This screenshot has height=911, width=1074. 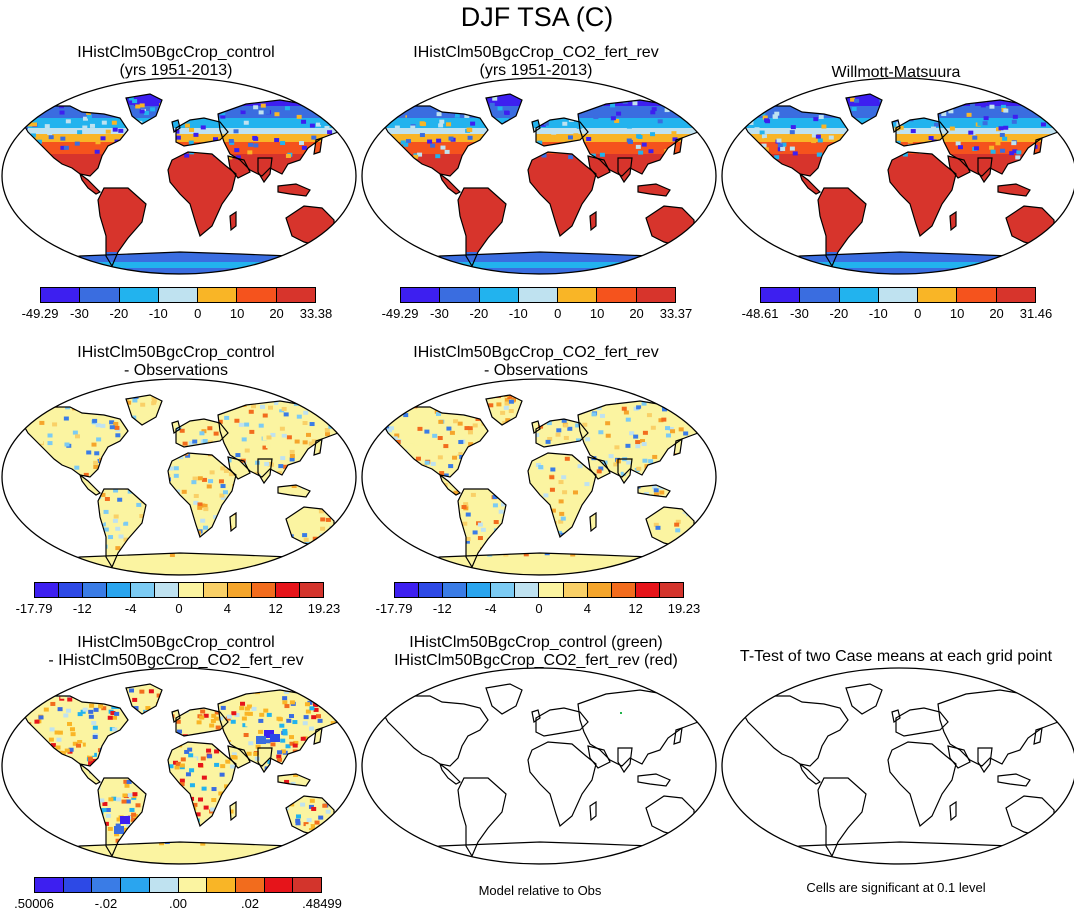 I want to click on colorbar-tick-label: -12, so click(x=82, y=608).